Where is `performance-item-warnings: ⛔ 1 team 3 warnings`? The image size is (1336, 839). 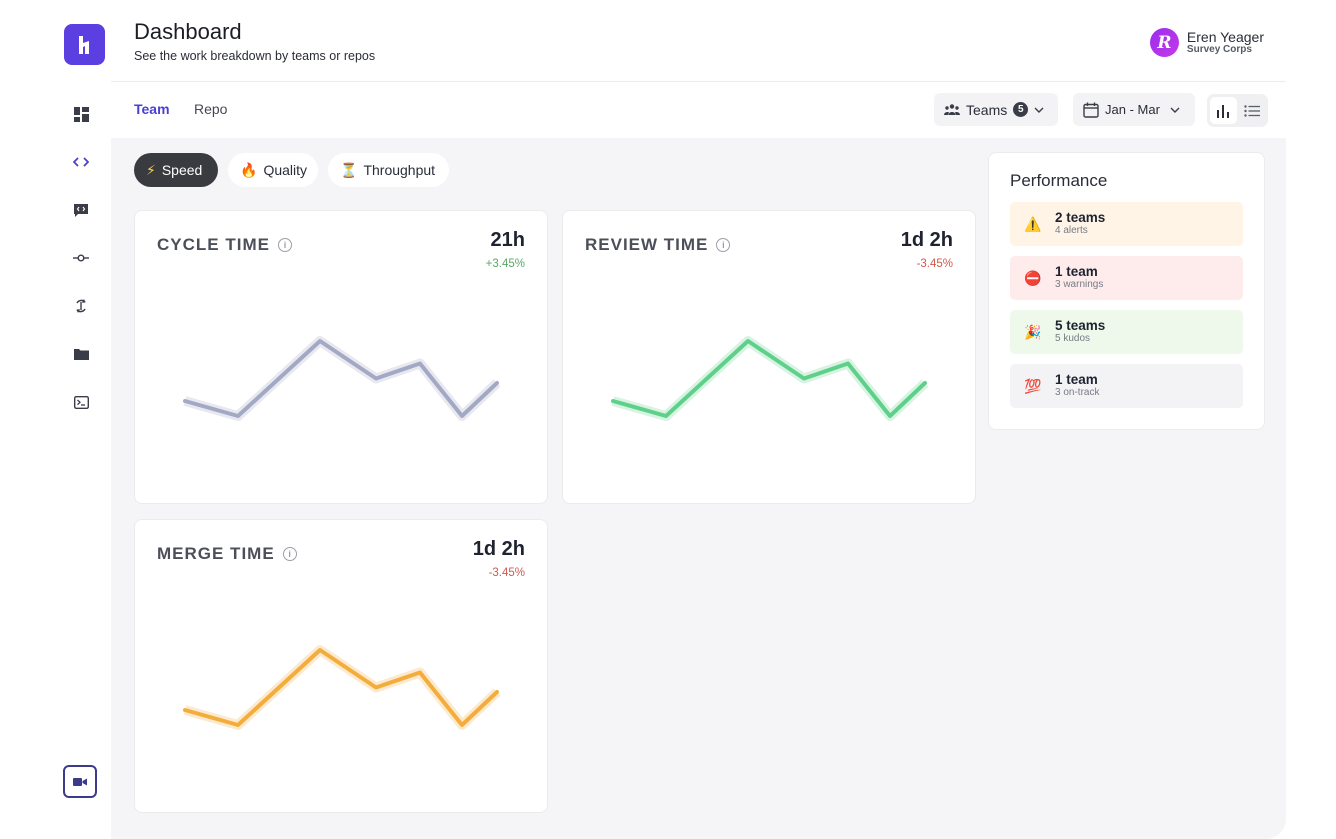
performance-item-warnings: ⛔ 1 team 3 warnings is located at coordinates (1126, 278).